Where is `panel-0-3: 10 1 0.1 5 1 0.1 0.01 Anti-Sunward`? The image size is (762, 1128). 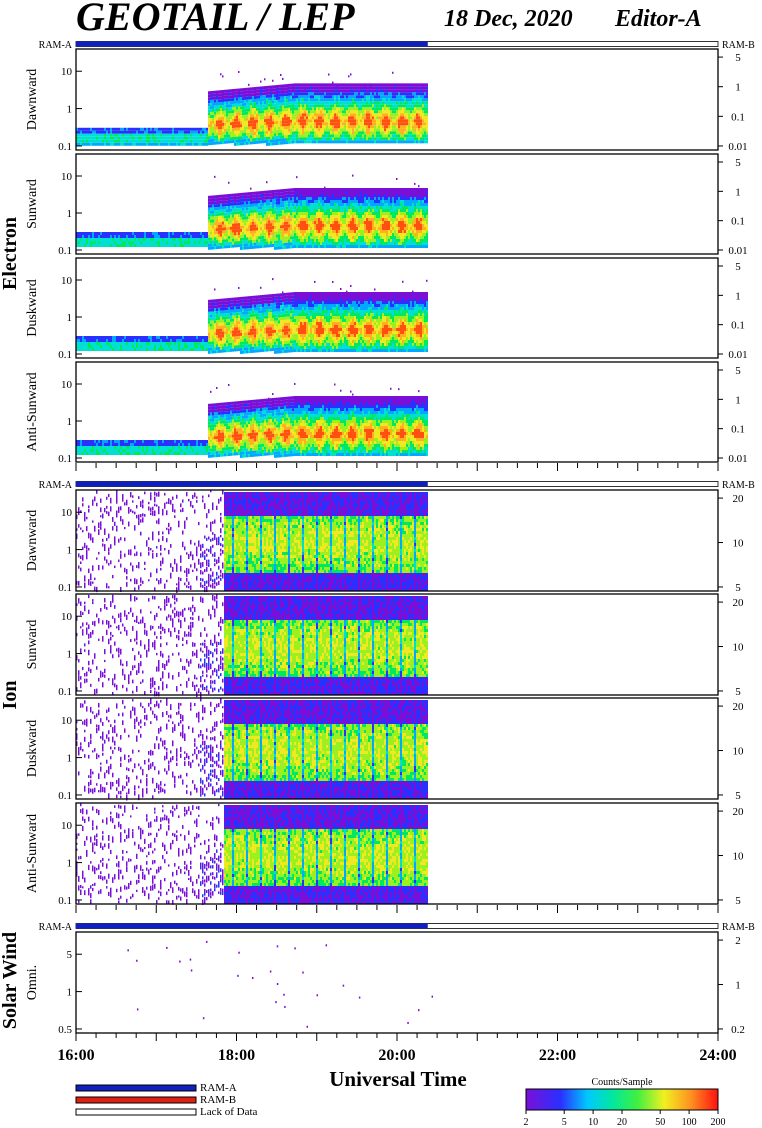
panel-0-3: 10 1 0.1 5 1 0.1 0.01 Anti-Sunward is located at coordinates (386, 413).